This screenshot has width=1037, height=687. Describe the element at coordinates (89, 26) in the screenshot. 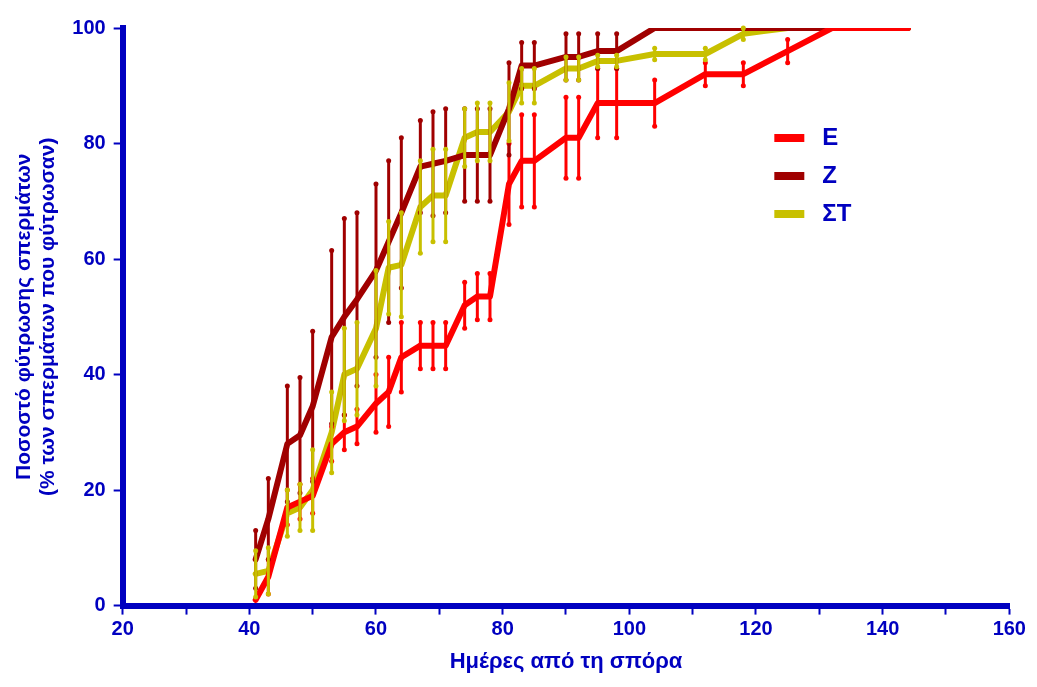

I see `y-tick-label: 100` at that location.